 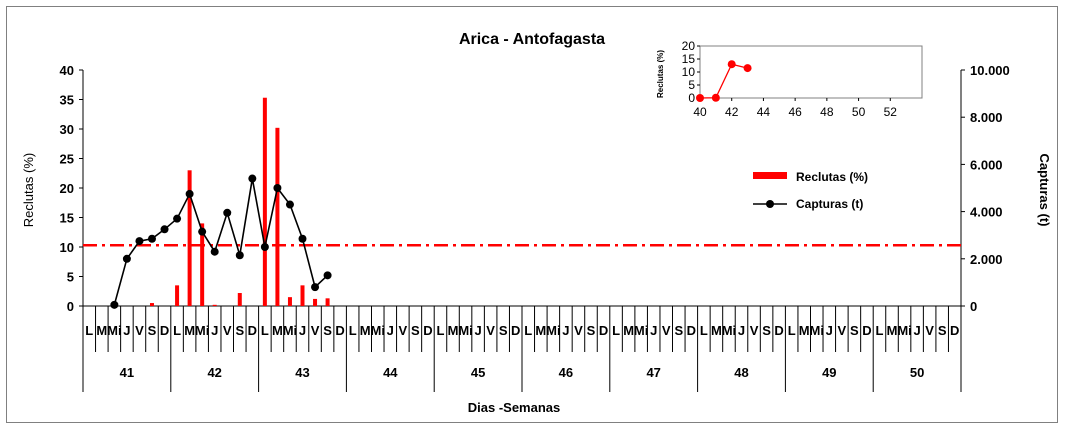 I want to click on y-tick-label: 15, so click(x=67, y=218).